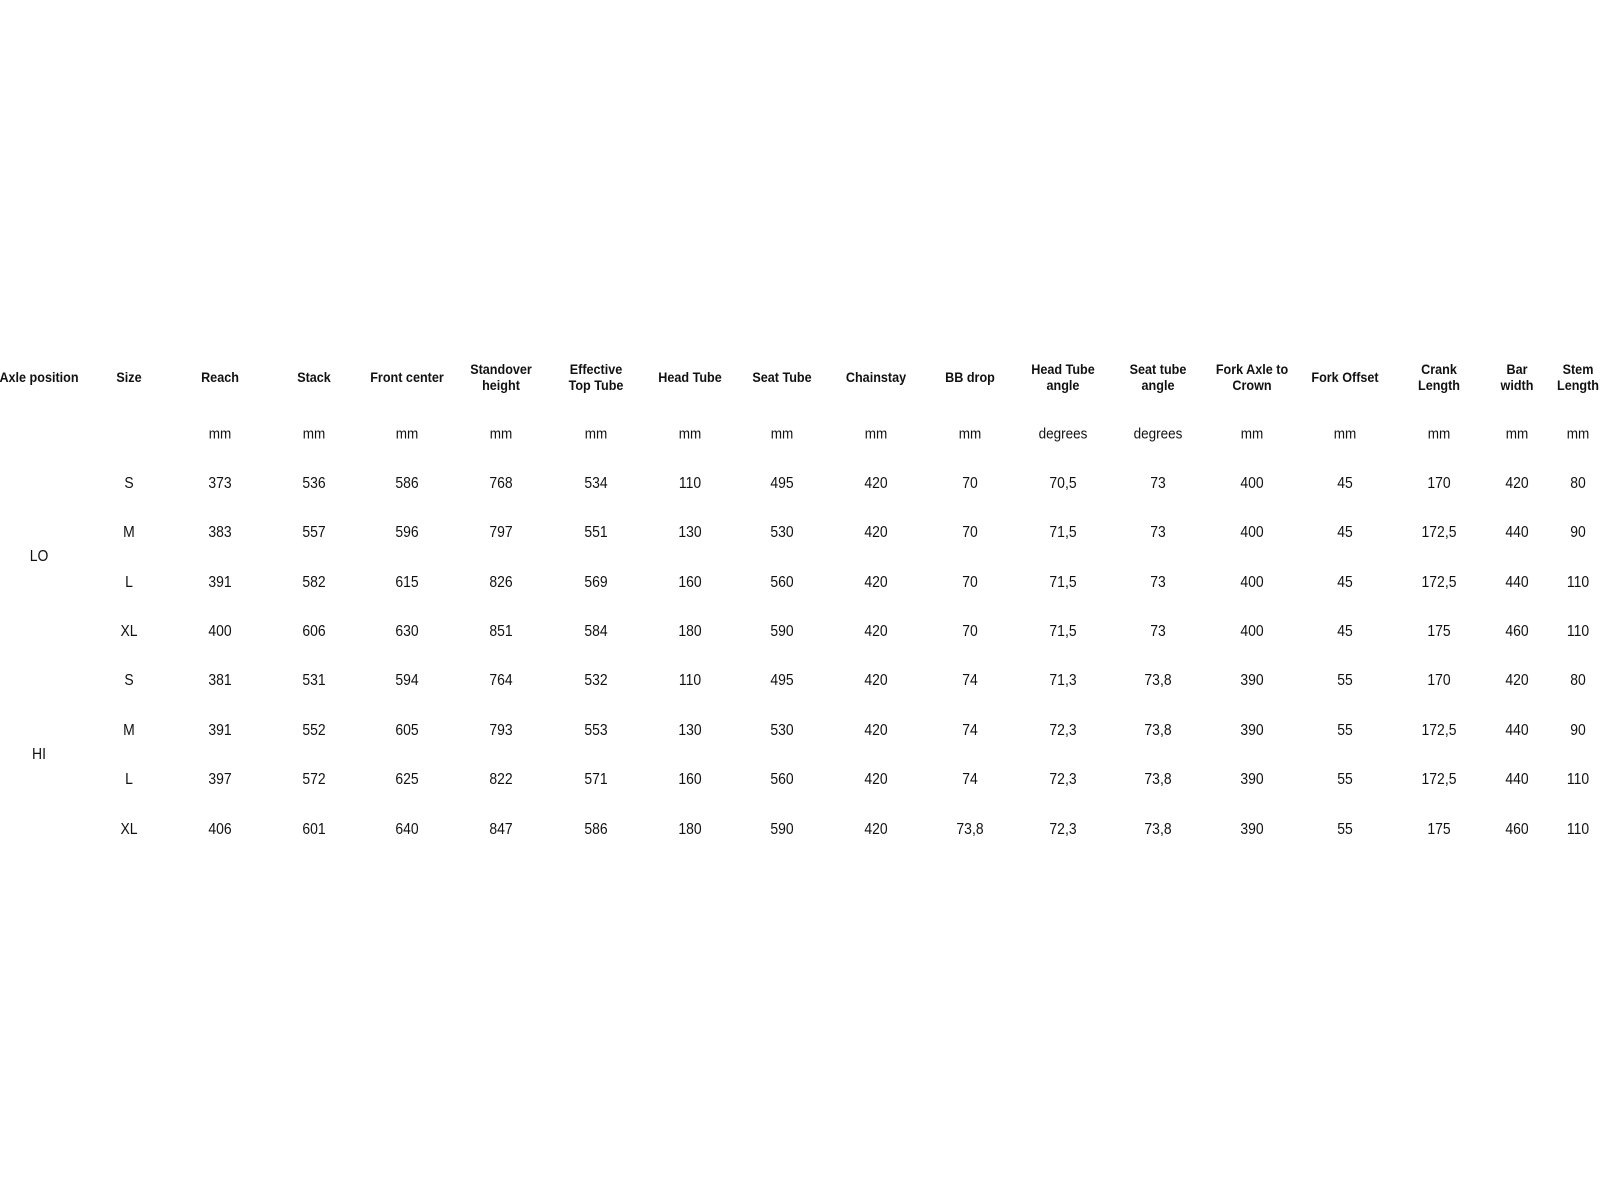 The width and height of the screenshot is (1600, 1200). Describe the element at coordinates (1252, 377) in the screenshot. I see `column-header: Fork Axle to Crown` at that location.